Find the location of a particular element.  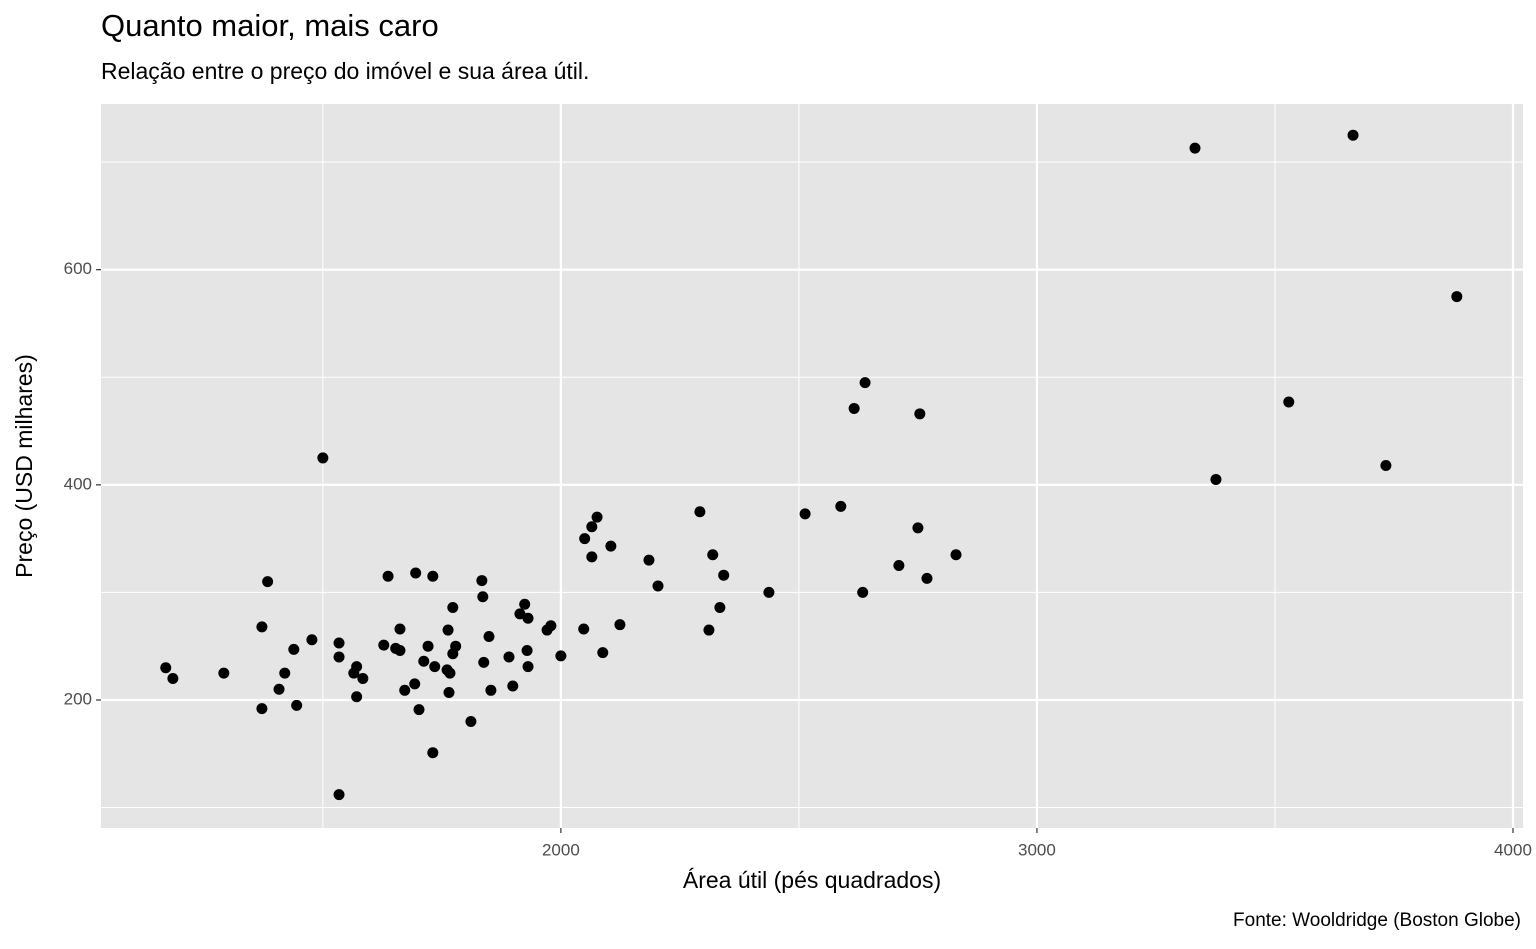

x-axis-title: Área útil (pés quadrados) is located at coordinates (812, 880).